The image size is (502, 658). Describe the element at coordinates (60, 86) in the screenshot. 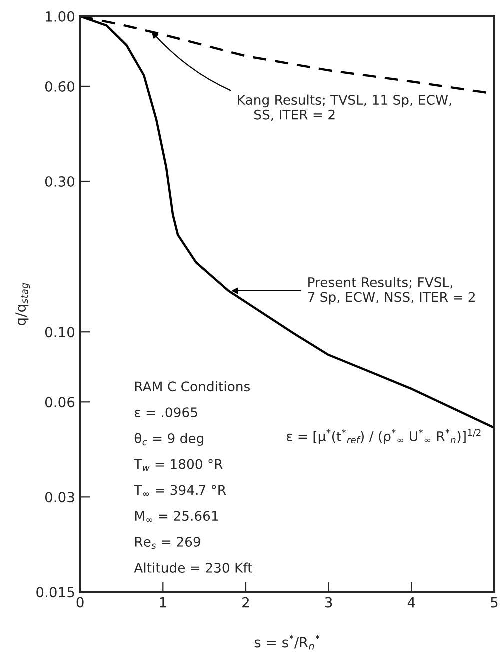

I see `y-tick-label: 0.60` at that location.